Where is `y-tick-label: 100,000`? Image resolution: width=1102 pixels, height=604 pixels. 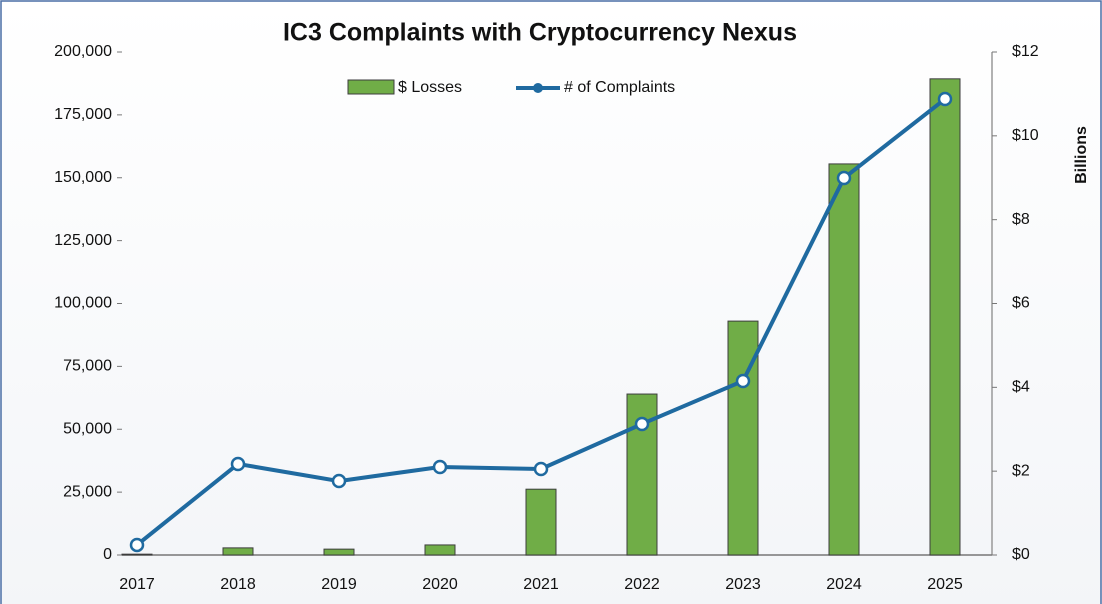 y-tick-label: 100,000 is located at coordinates (83, 303).